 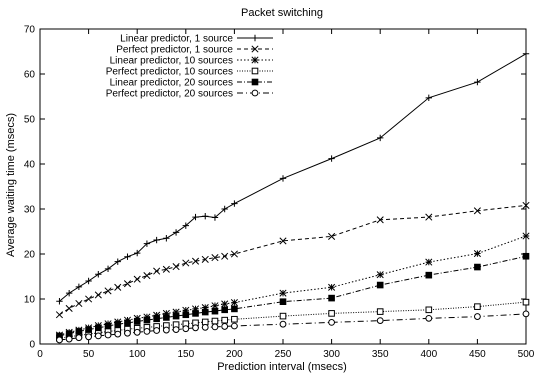 What do you see at coordinates (176, 39) in the screenshot?
I see `legend-label: Linear predictor, 1 source` at bounding box center [176, 39].